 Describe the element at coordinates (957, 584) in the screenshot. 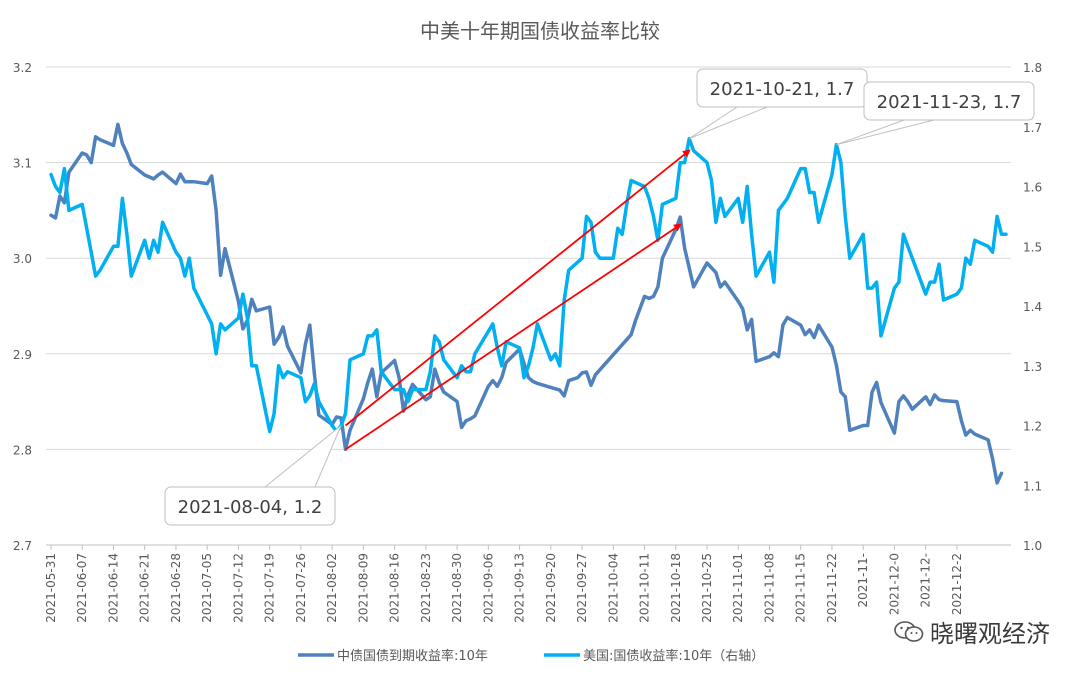

I see `x-tick-label: 2021-12-2` at that location.